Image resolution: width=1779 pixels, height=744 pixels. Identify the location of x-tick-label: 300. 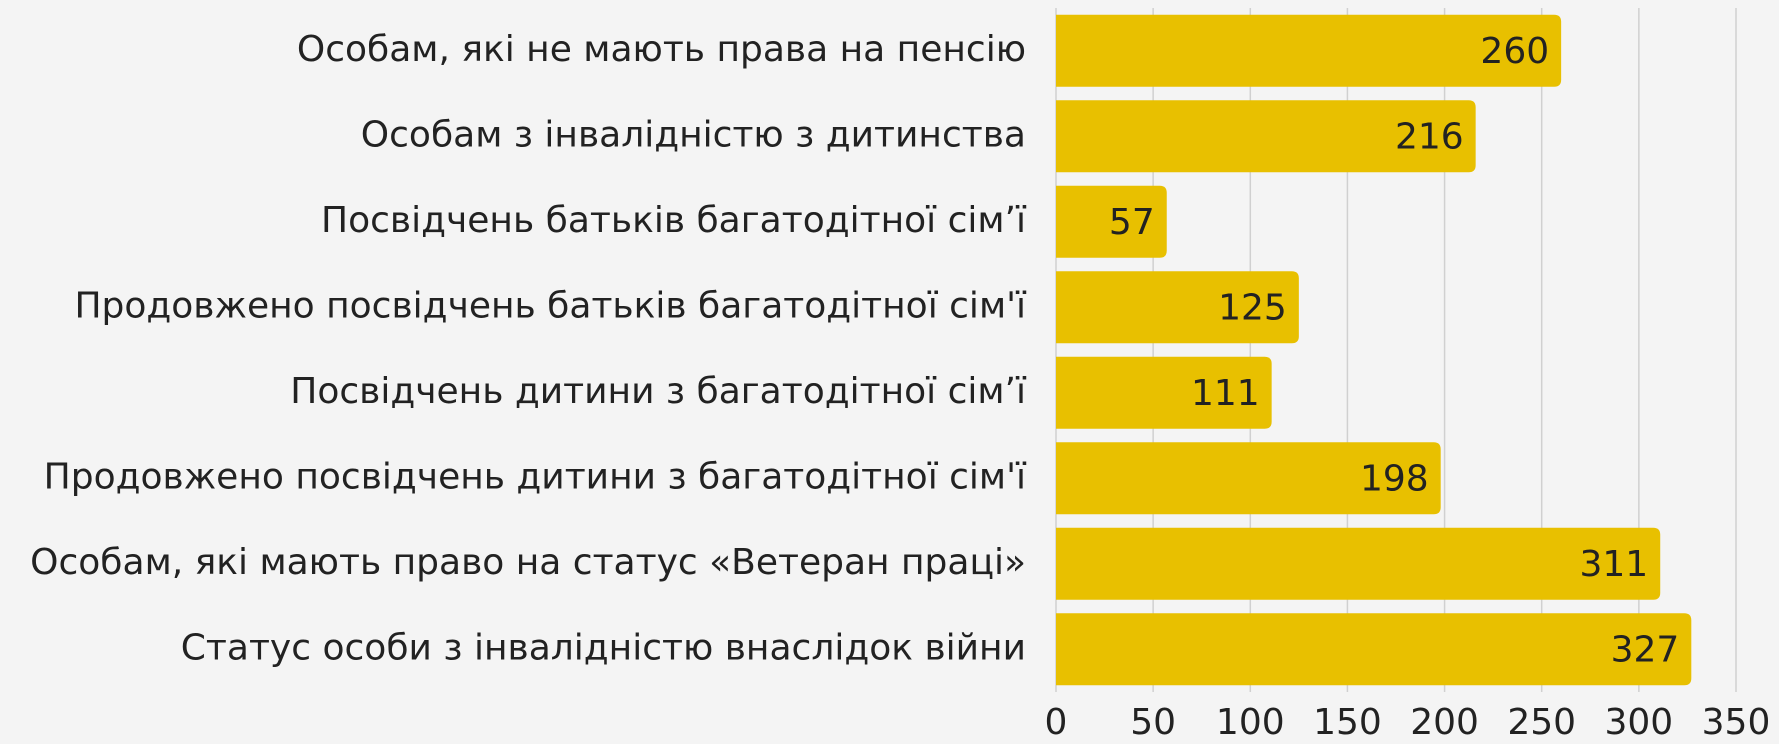
(1638, 722).